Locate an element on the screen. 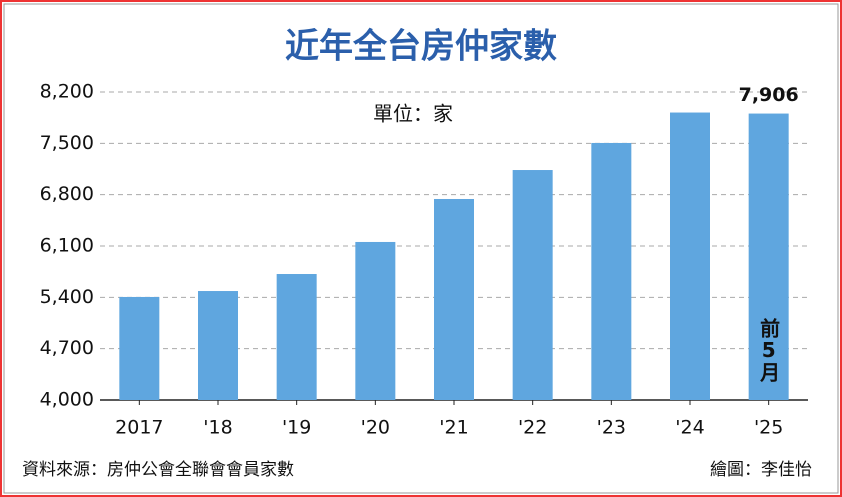 The width and height of the screenshot is (842, 497). y-tick-label: 5,400 is located at coordinates (67, 297).